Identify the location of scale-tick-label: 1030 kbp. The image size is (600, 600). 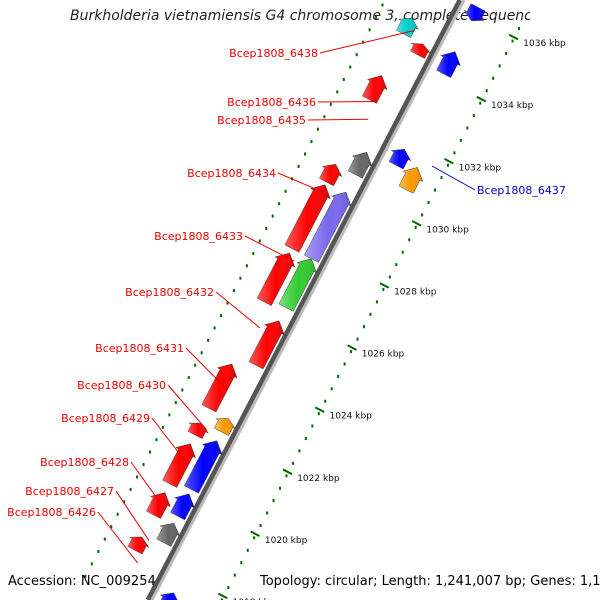
(447, 230).